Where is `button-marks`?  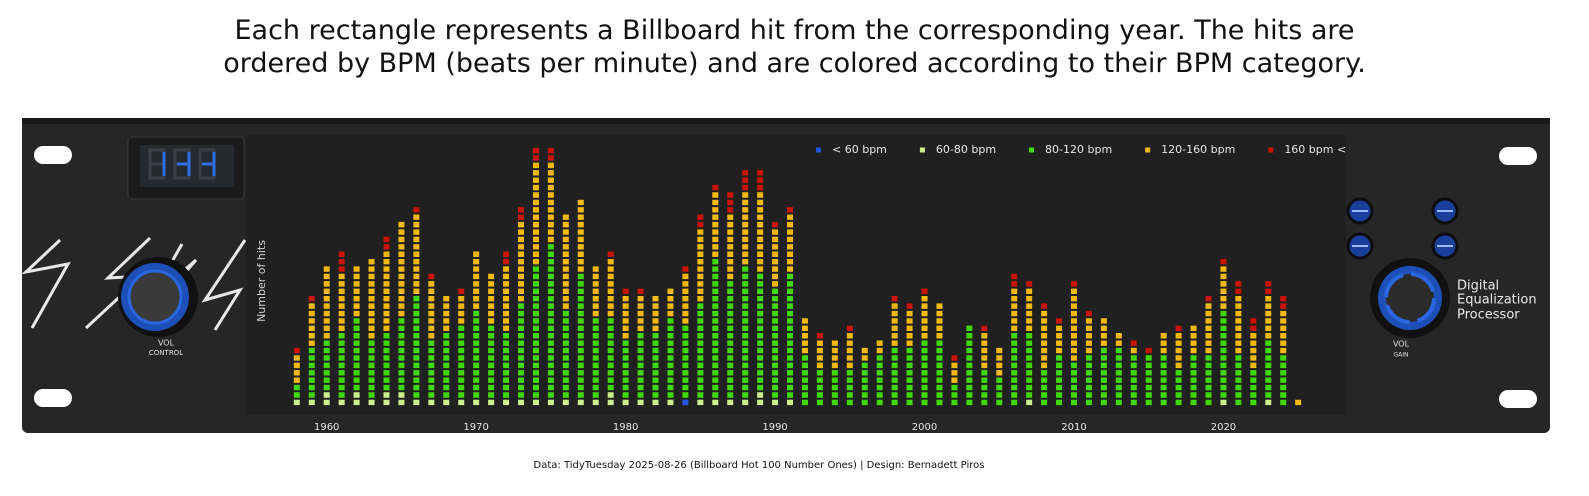 button-marks is located at coordinates (1402, 228).